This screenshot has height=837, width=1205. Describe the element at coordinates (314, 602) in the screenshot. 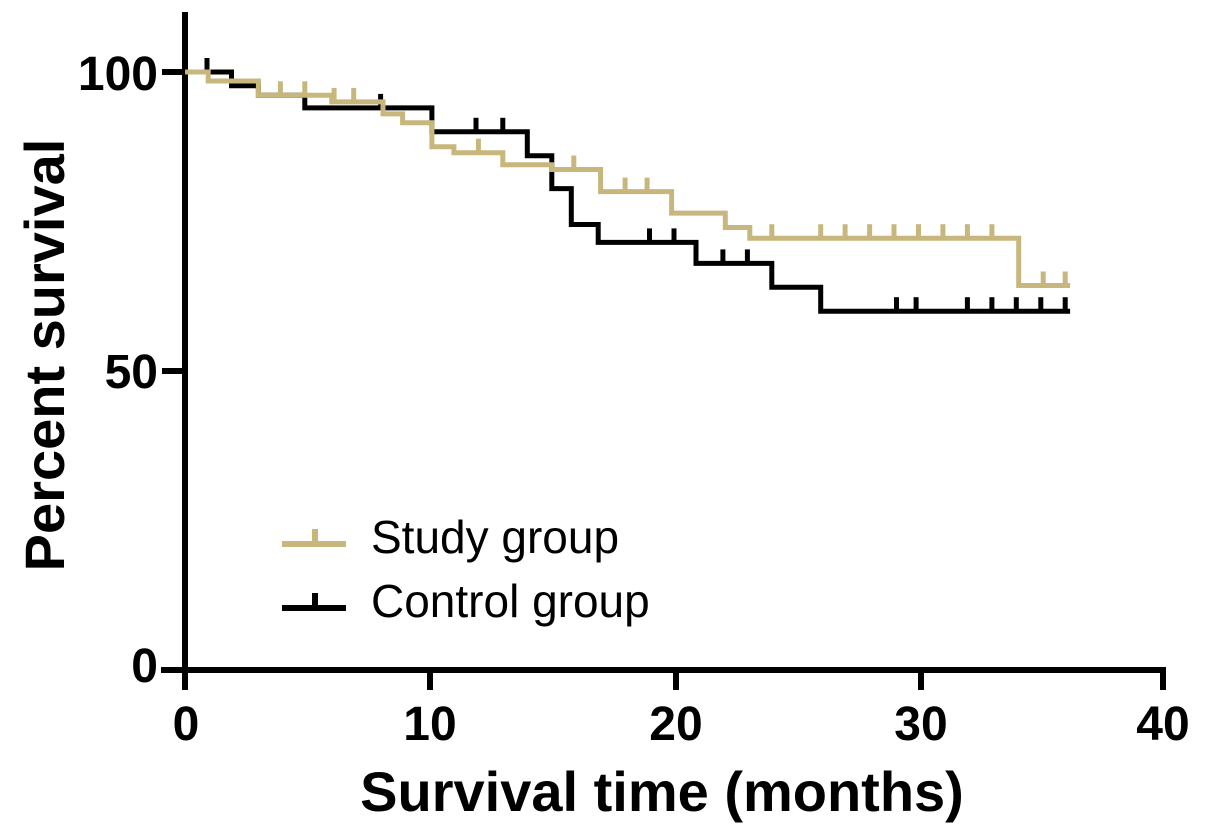

I see `control-group-line-swatch-icon` at that location.